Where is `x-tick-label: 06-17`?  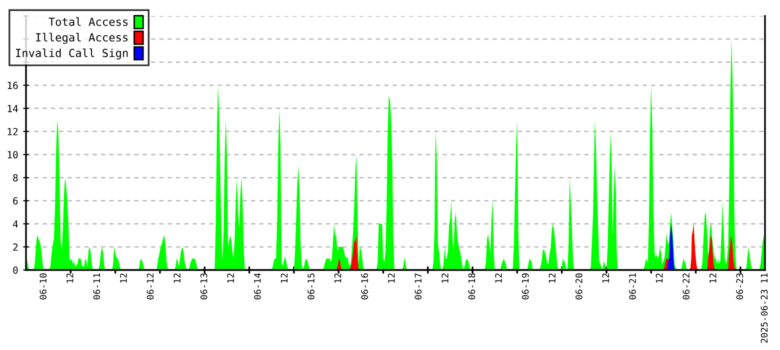 x-tick-label: 06-17 is located at coordinates (418, 286).